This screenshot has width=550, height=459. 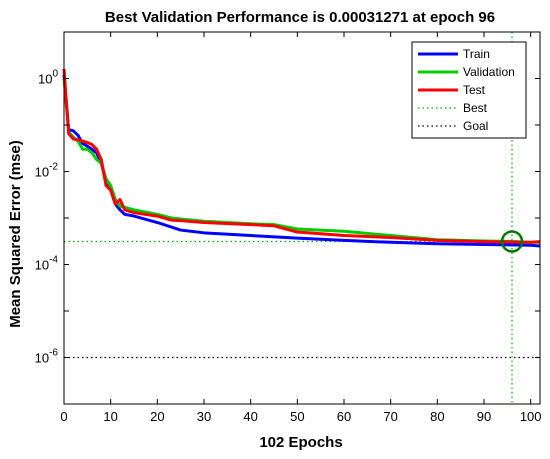 I want to click on x-tick-label: 90, so click(x=484, y=416).